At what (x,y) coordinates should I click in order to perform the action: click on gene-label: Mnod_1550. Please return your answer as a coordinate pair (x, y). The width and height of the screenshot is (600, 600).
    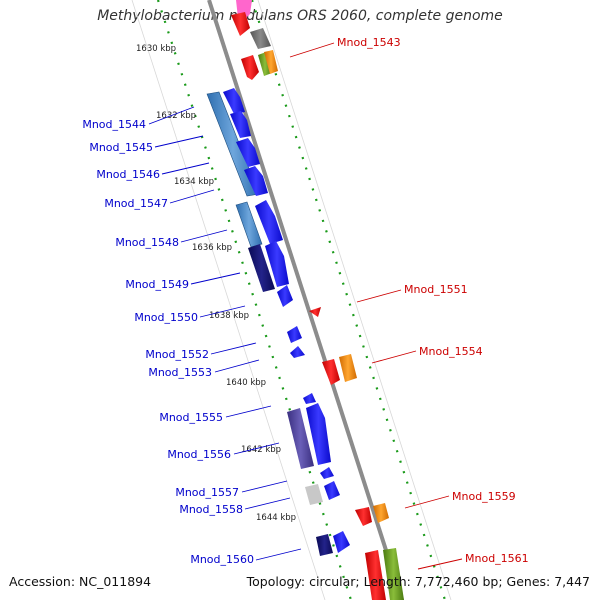
    Looking at the image, I should click on (166, 317).